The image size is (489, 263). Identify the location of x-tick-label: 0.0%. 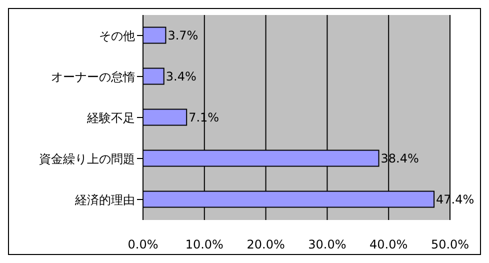
(143, 245).